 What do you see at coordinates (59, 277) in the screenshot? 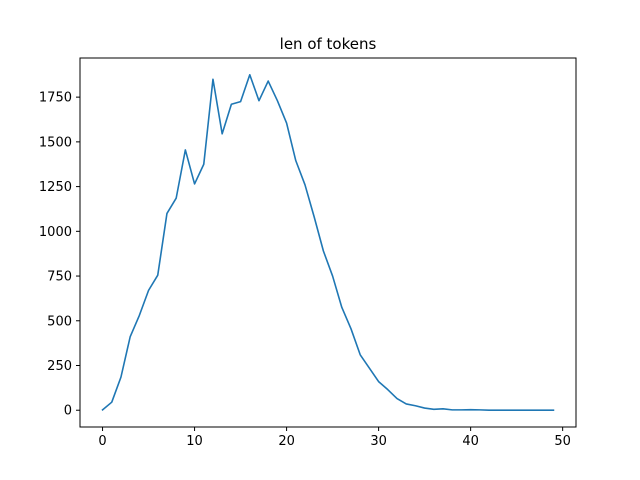
I see `y-tick-label: 750` at bounding box center [59, 277].